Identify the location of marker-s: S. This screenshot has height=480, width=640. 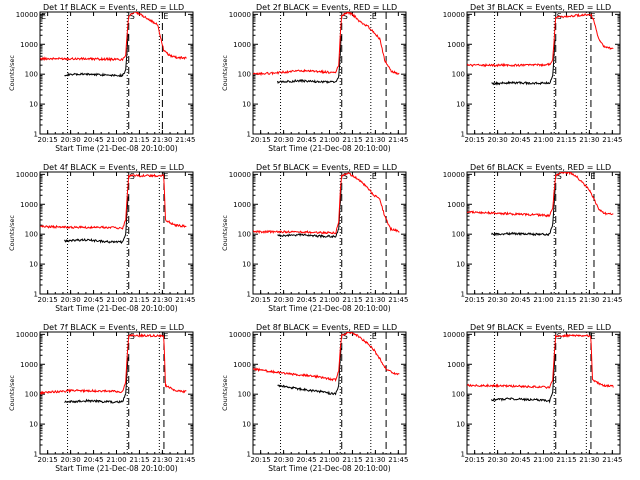
(559, 176).